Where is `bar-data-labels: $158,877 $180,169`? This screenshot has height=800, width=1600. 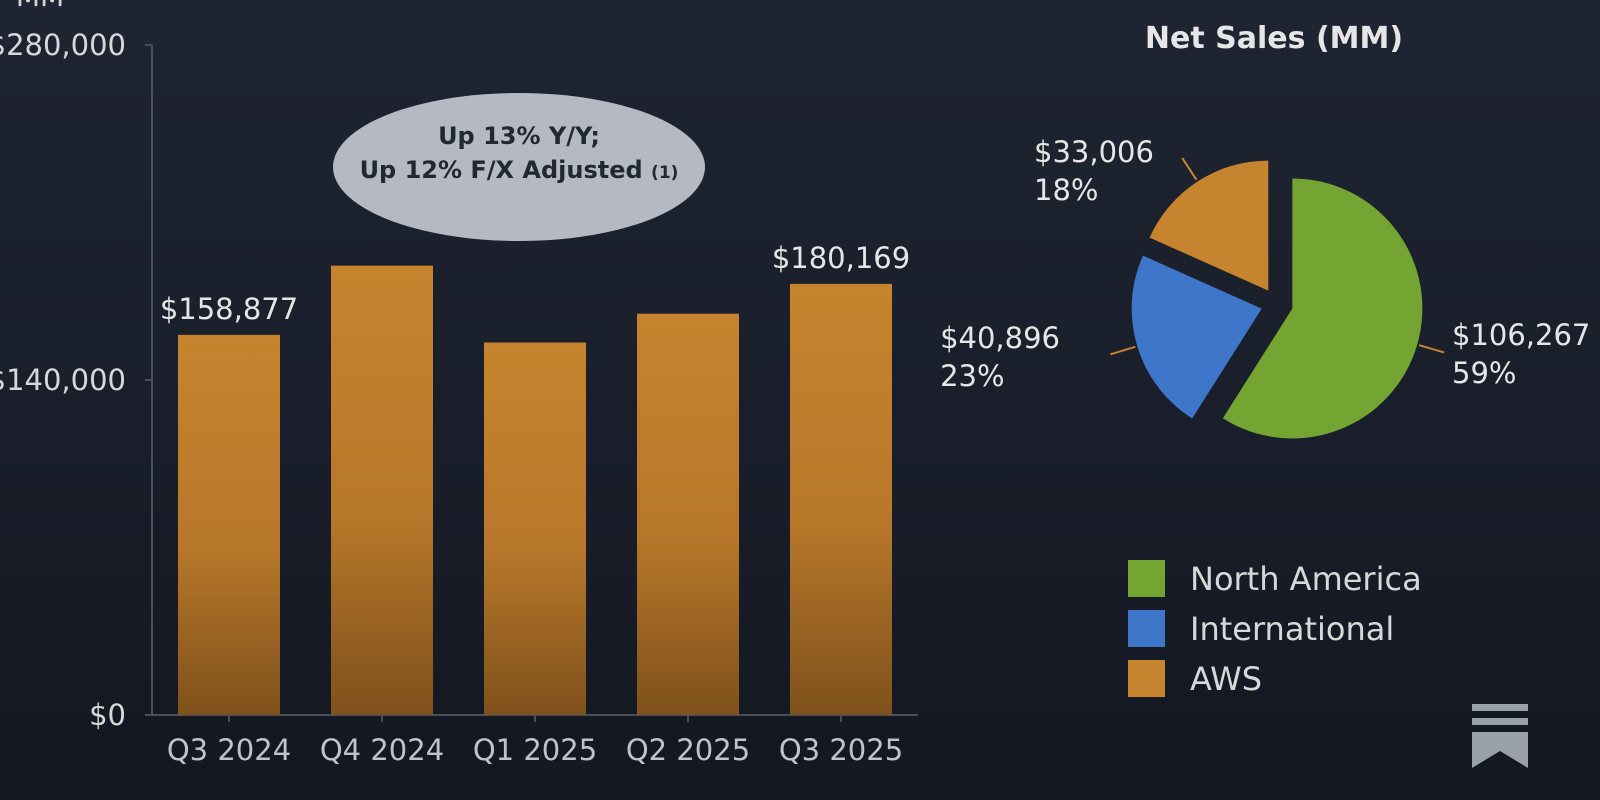
bar-data-labels: $158,877 $180,169 is located at coordinates (535, 283).